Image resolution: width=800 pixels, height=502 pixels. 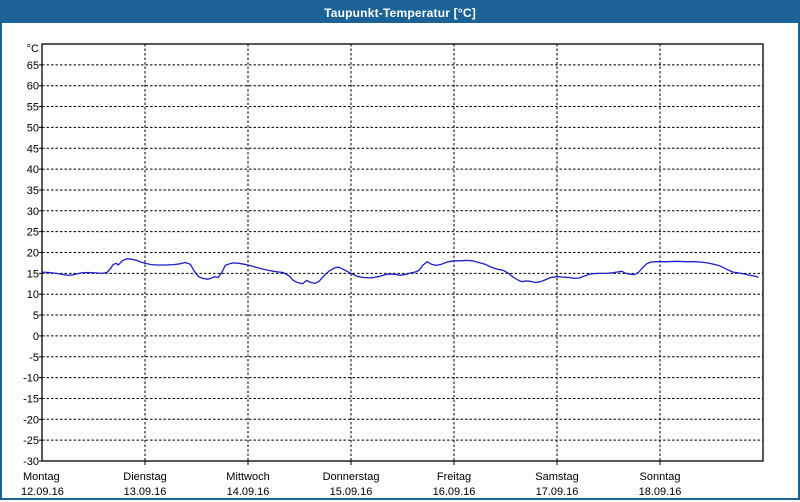 I want to click on y-axis-label: -15, so click(x=31, y=399).